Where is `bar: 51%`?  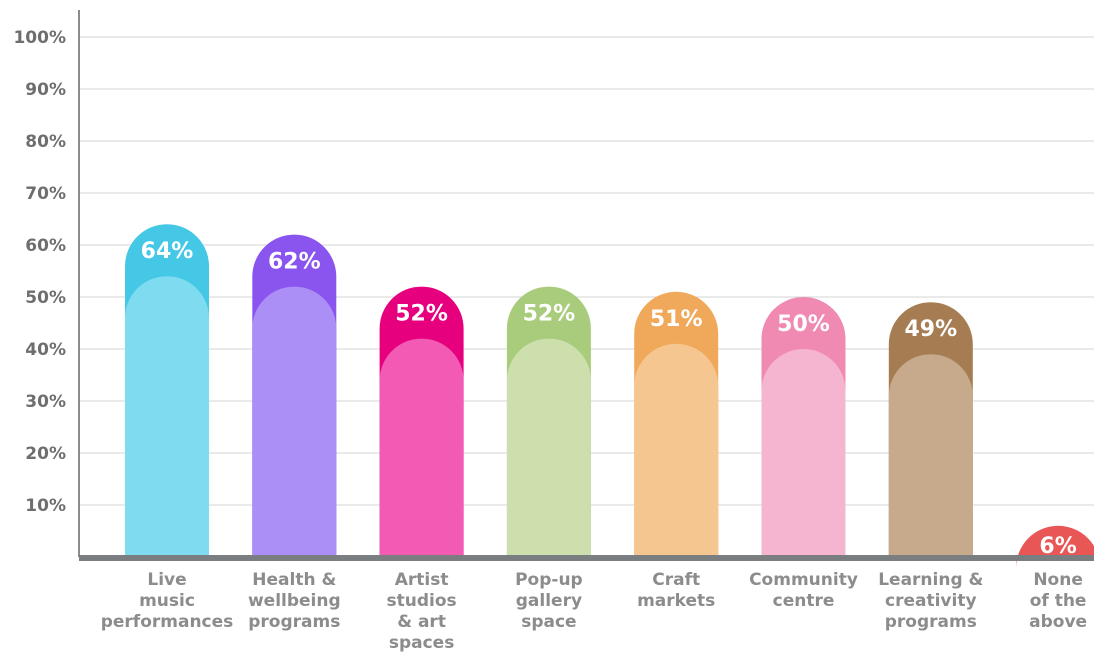 bar: 51% is located at coordinates (676, 424).